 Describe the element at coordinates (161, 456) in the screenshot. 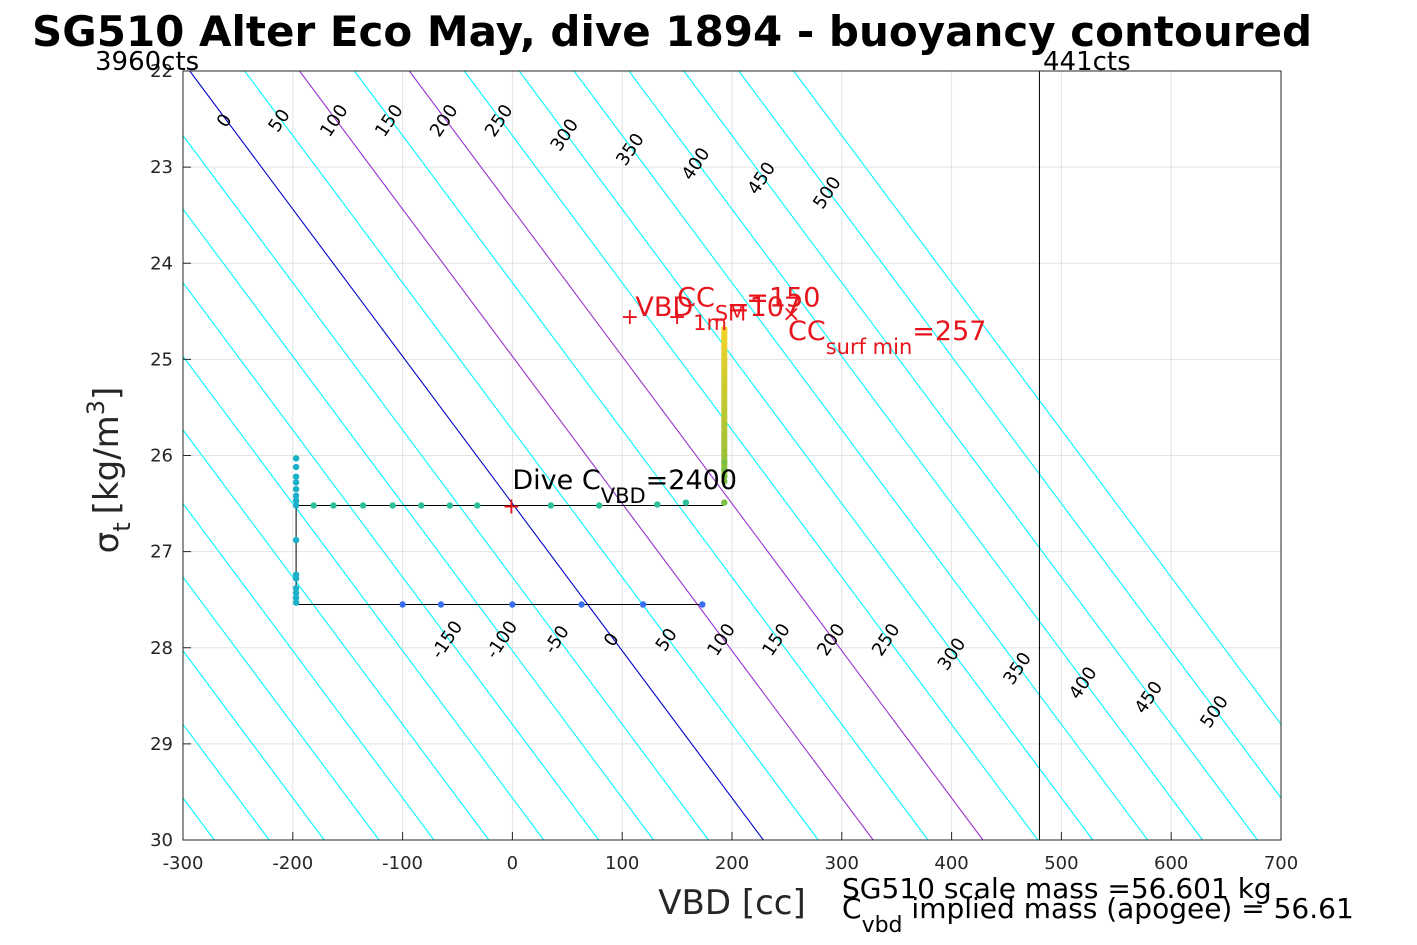

I see `y-tick-label: 26` at that location.